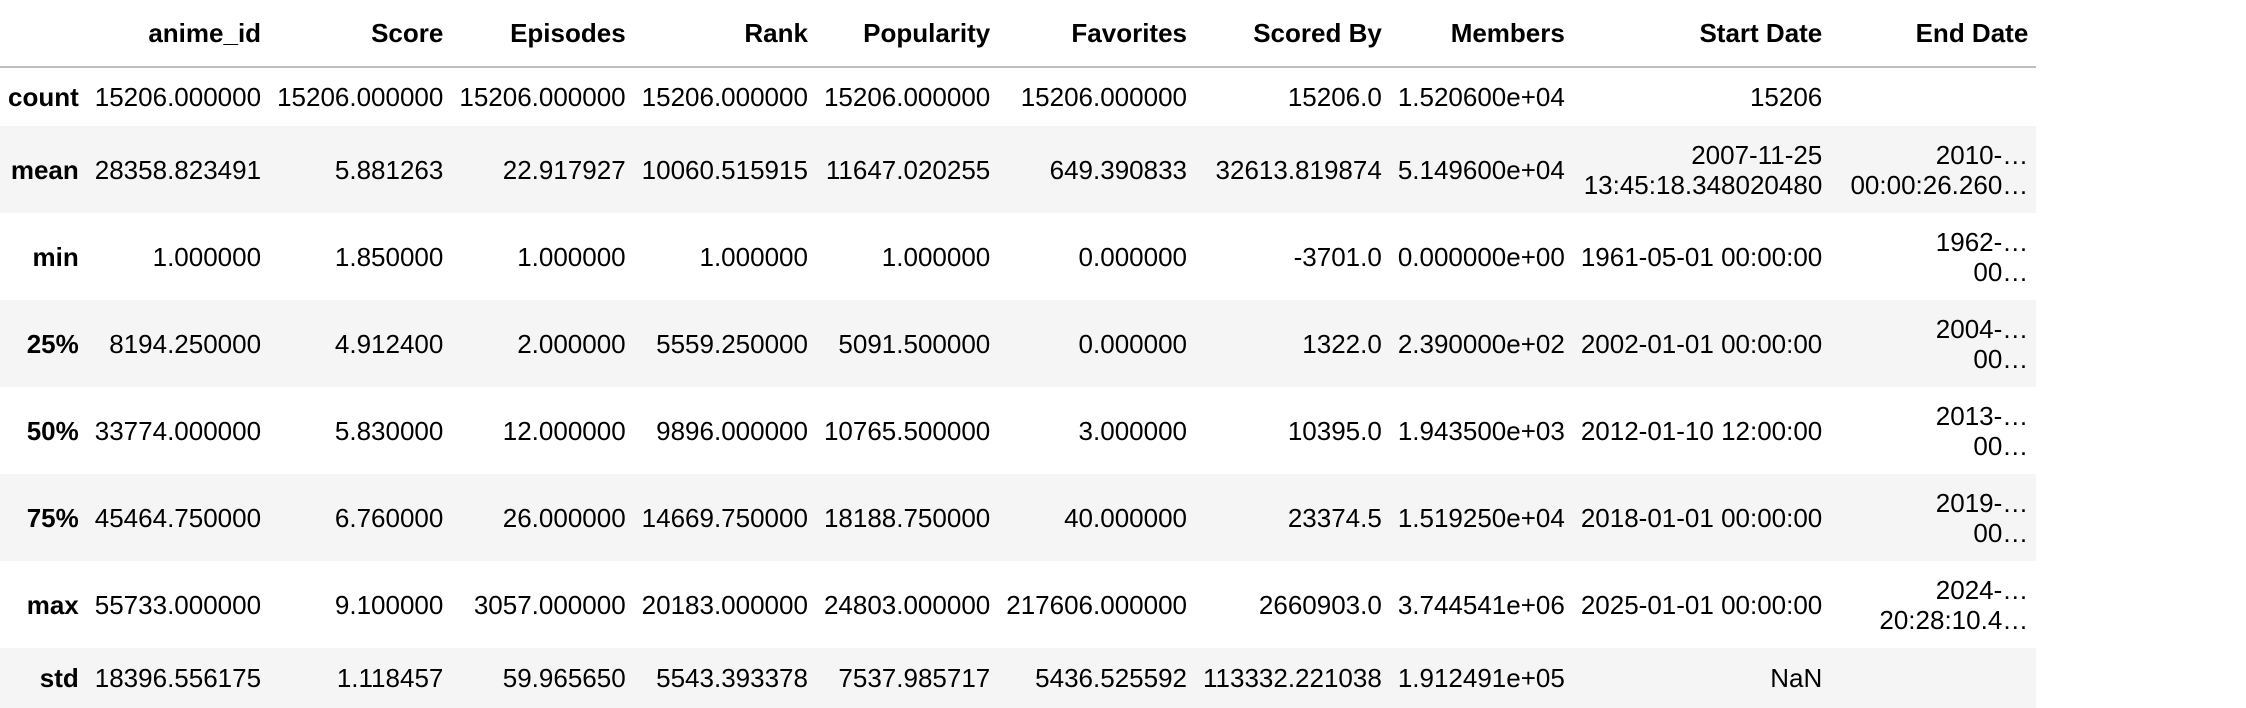 Image resolution: width=2246 pixels, height=708 pixels. I want to click on table-cell: 28358.823491, so click(178, 169).